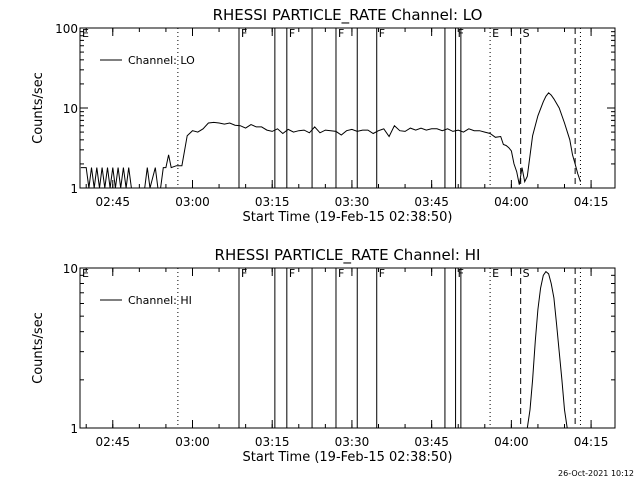 The width and height of the screenshot is (640, 480). What do you see at coordinates (547, 349) in the screenshot?
I see `series-line` at bounding box center [547, 349].